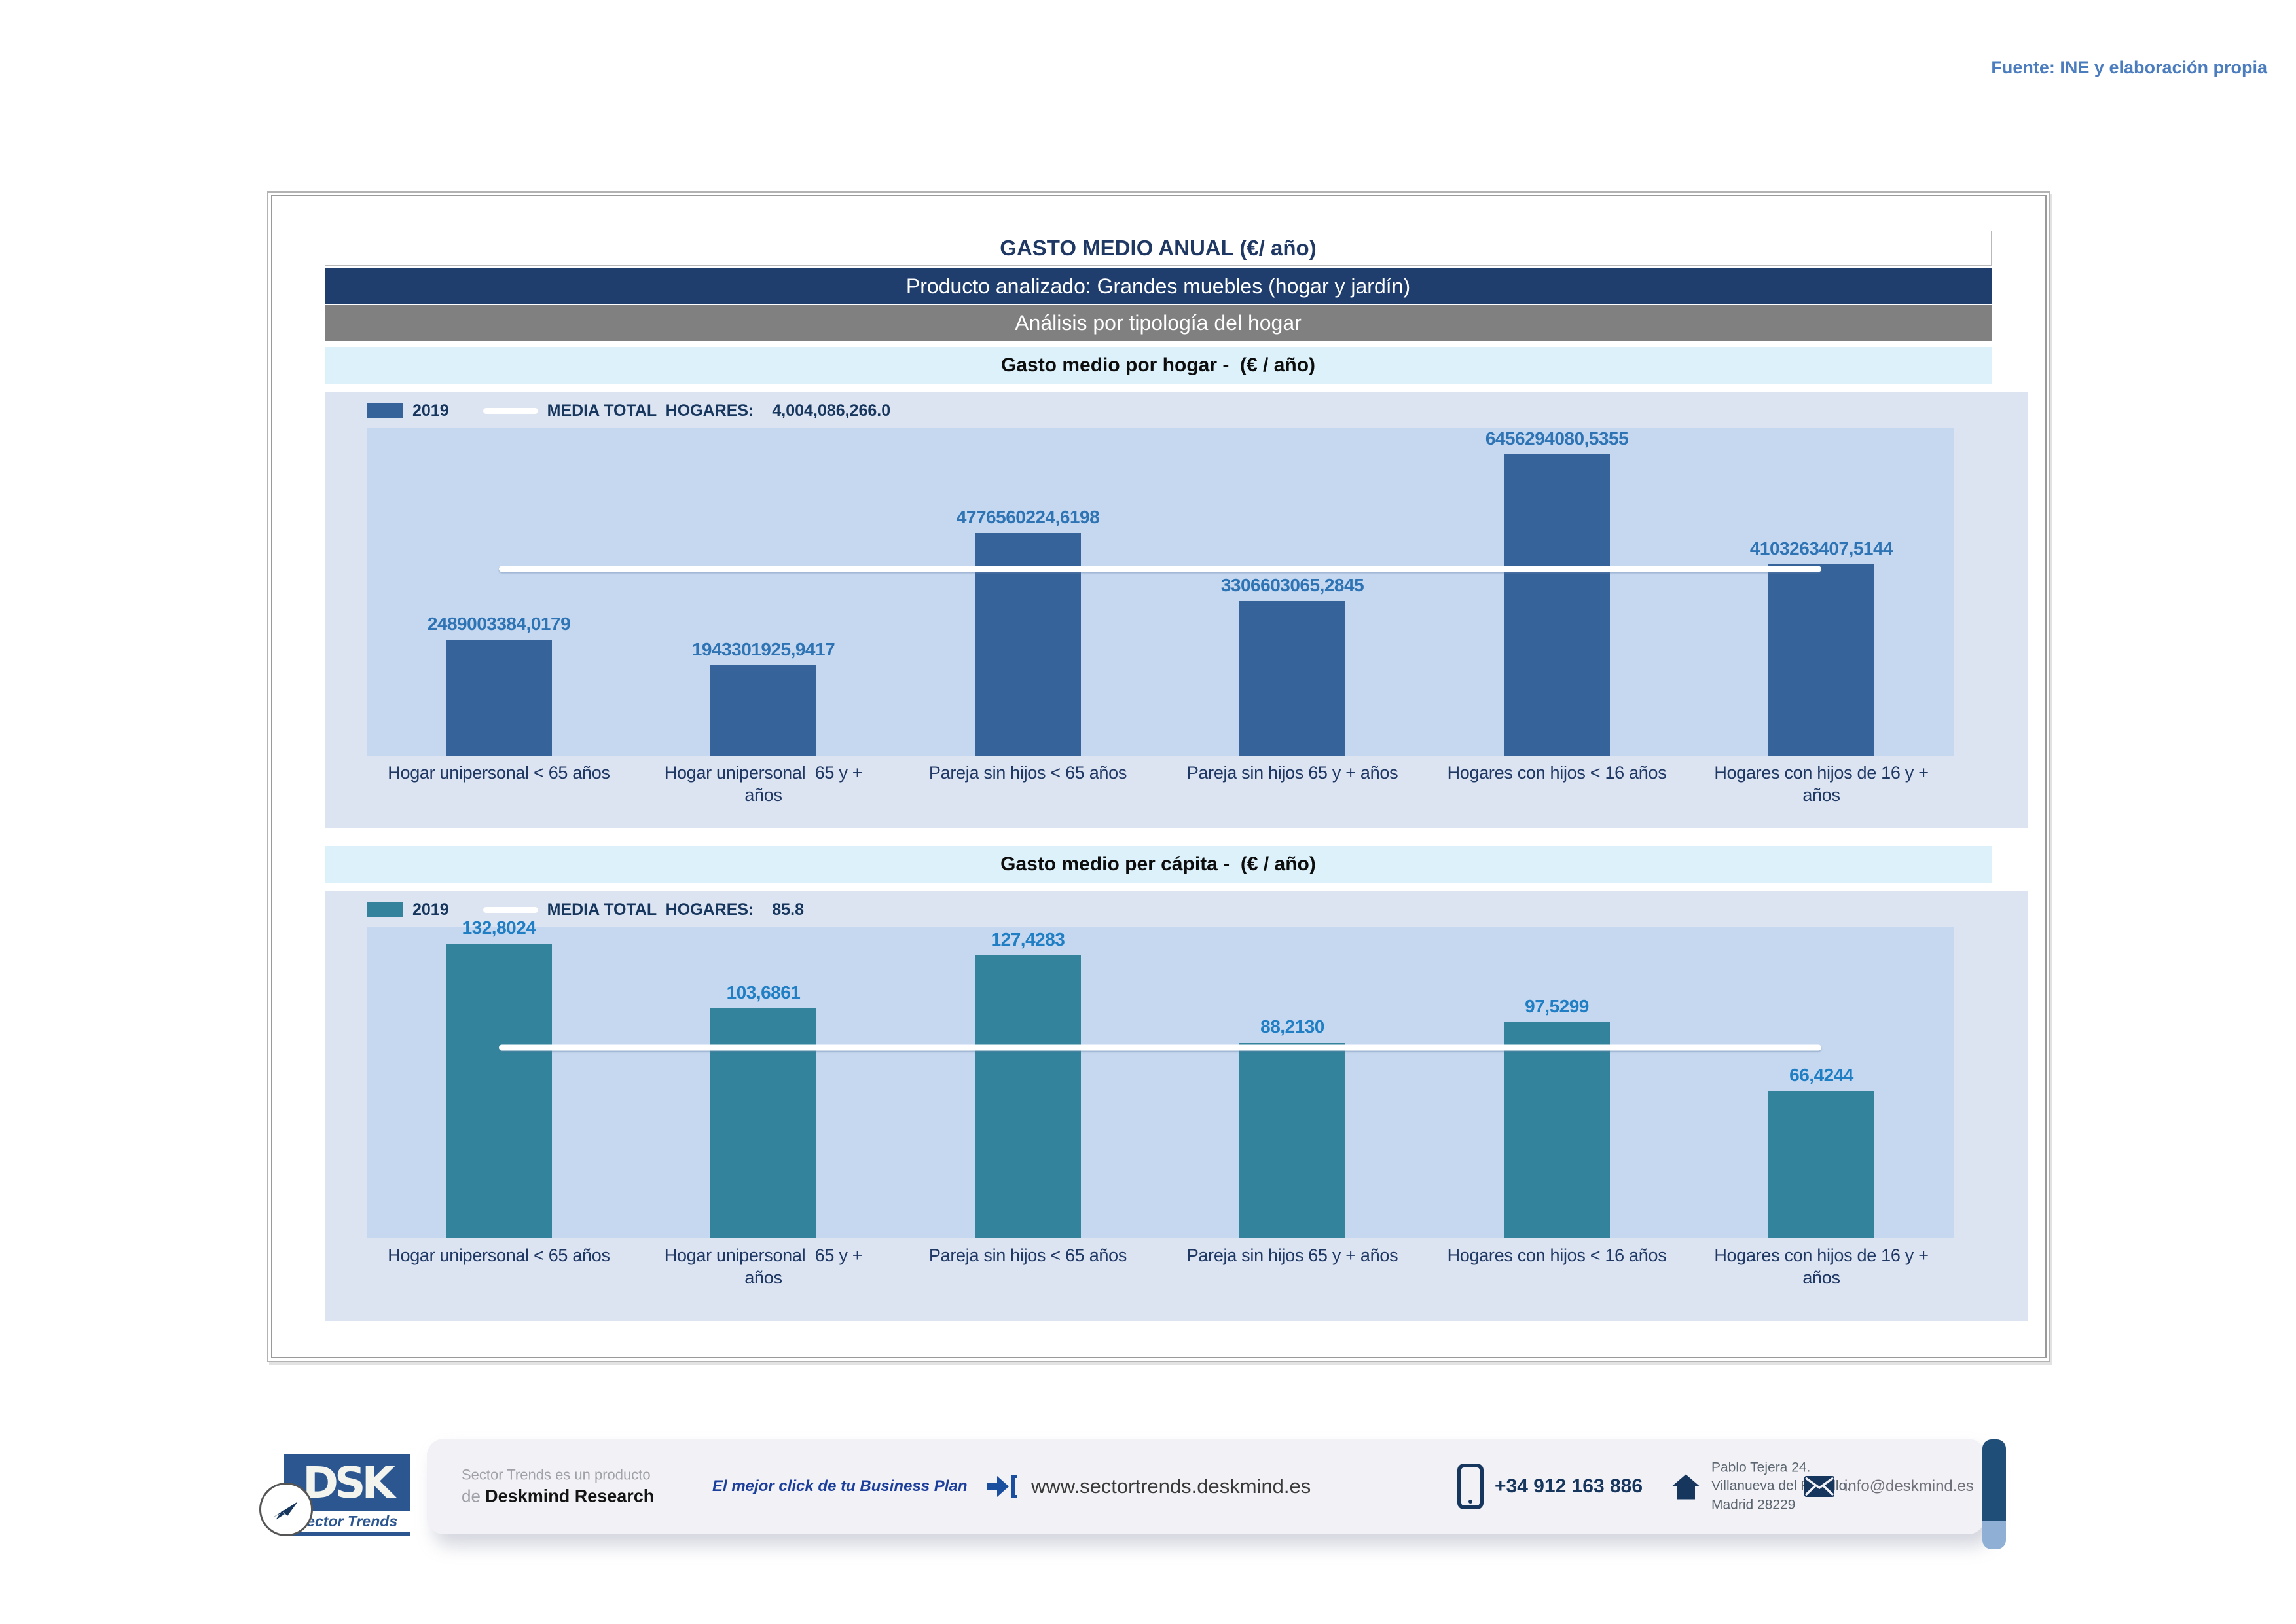 Image resolution: width=2296 pixels, height=1624 pixels. What do you see at coordinates (1821, 548) in the screenshot?
I see `value-label: 4103263407,5144` at bounding box center [1821, 548].